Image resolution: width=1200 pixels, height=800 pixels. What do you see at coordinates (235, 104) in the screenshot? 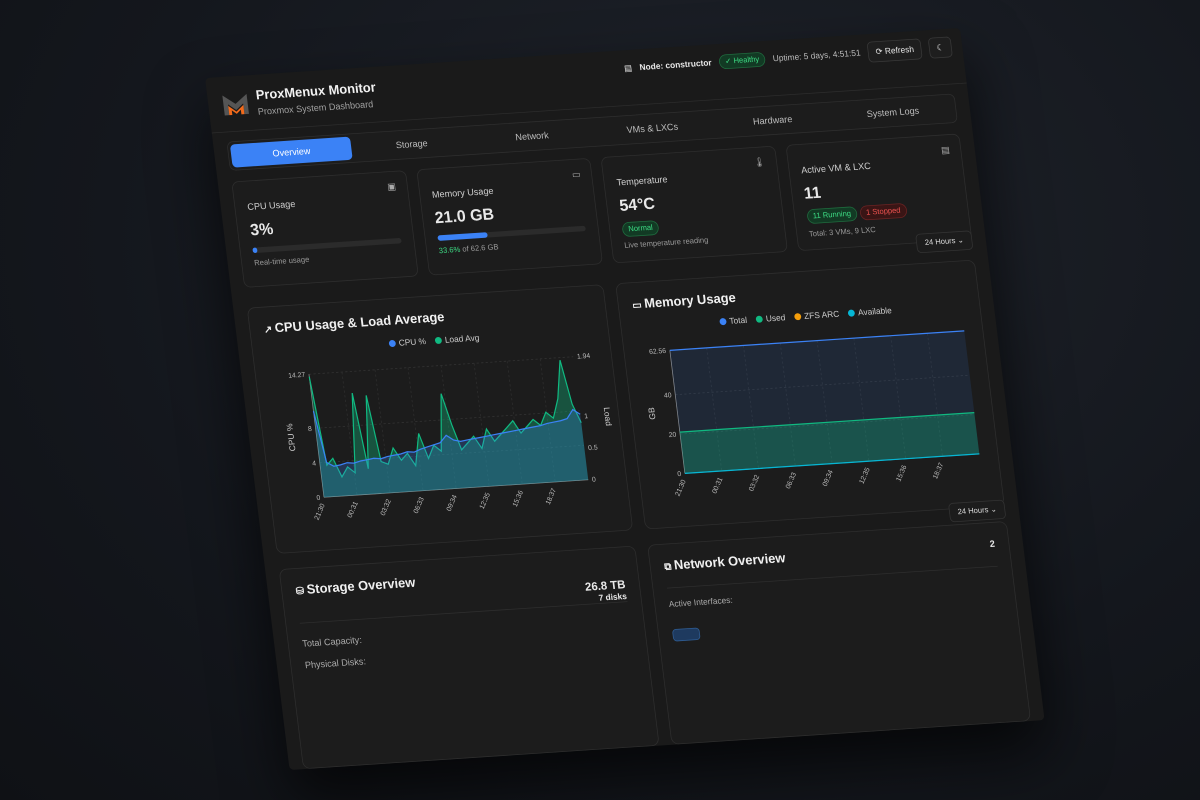
I see `proxmenux-logo` at bounding box center [235, 104].